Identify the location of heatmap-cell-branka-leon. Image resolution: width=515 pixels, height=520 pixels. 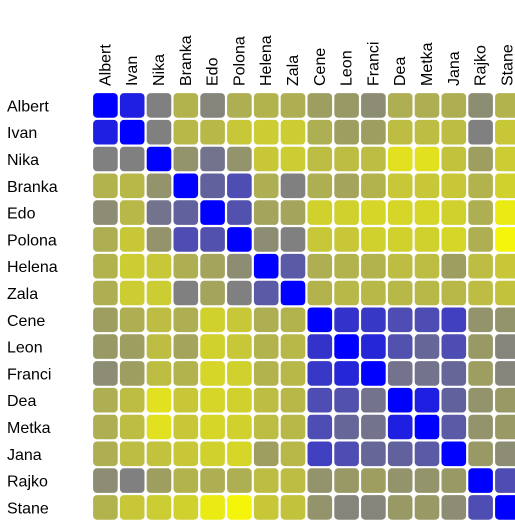
(346, 186).